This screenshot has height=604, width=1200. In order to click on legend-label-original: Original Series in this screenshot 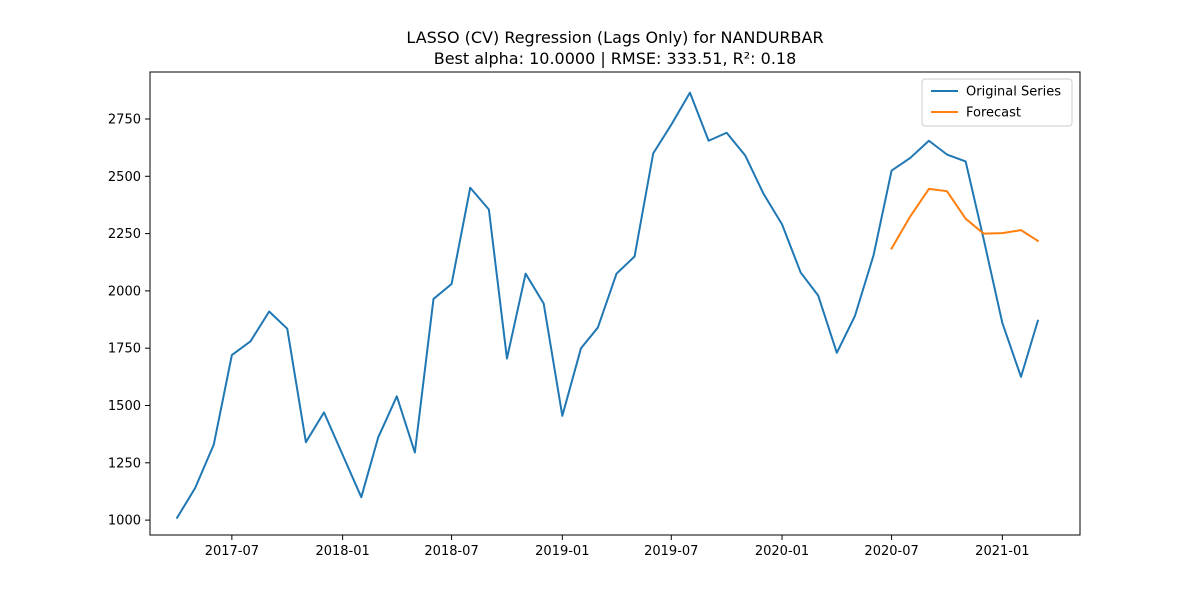, I will do `click(1013, 92)`.